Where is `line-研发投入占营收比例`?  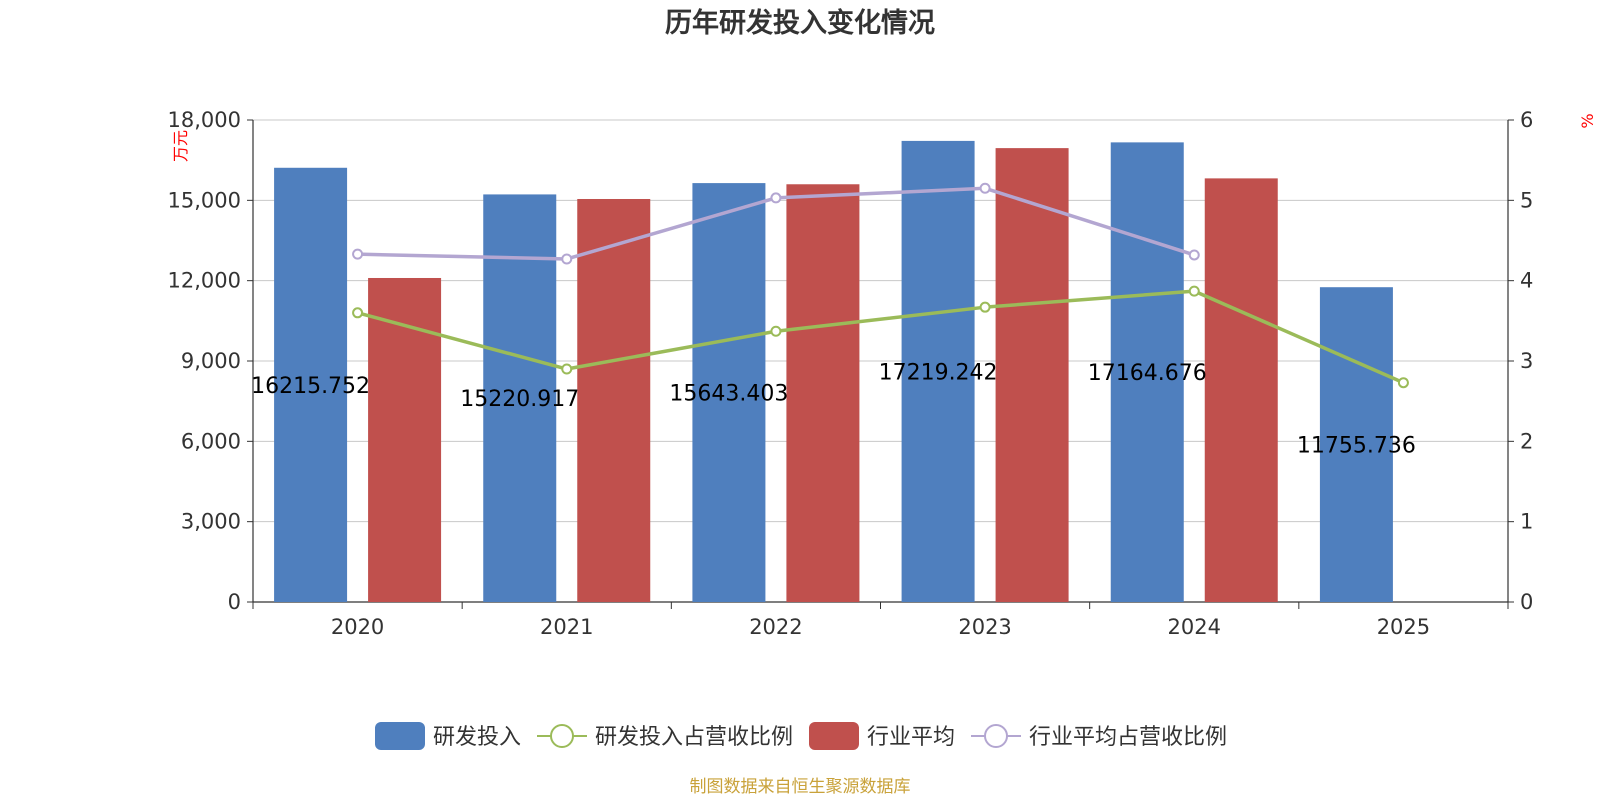 line-研发投入占营收比例 is located at coordinates (881, 337).